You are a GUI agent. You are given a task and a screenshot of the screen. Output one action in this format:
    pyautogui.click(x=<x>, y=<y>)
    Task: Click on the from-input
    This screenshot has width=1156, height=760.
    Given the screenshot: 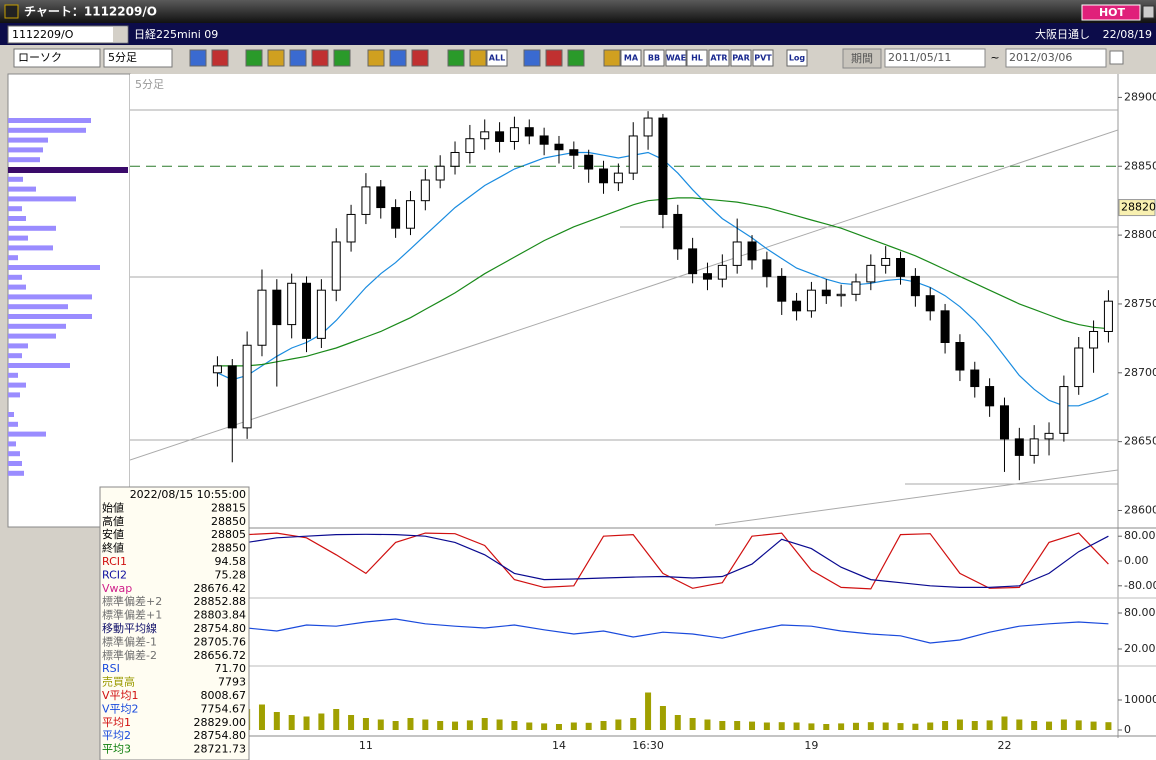 What is the action you would take?
    pyautogui.click(x=935, y=58)
    